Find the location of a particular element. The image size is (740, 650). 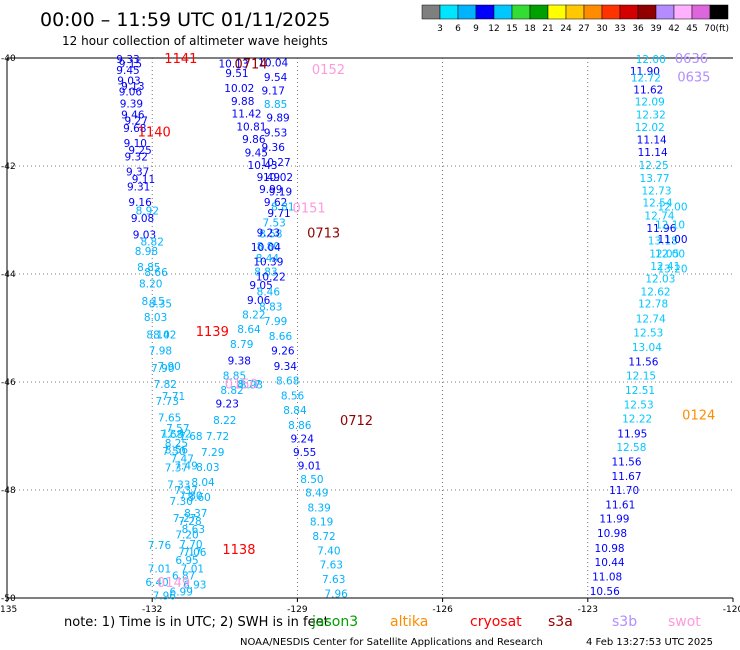

data-point-label: 8.46 is located at coordinates (269, 292).